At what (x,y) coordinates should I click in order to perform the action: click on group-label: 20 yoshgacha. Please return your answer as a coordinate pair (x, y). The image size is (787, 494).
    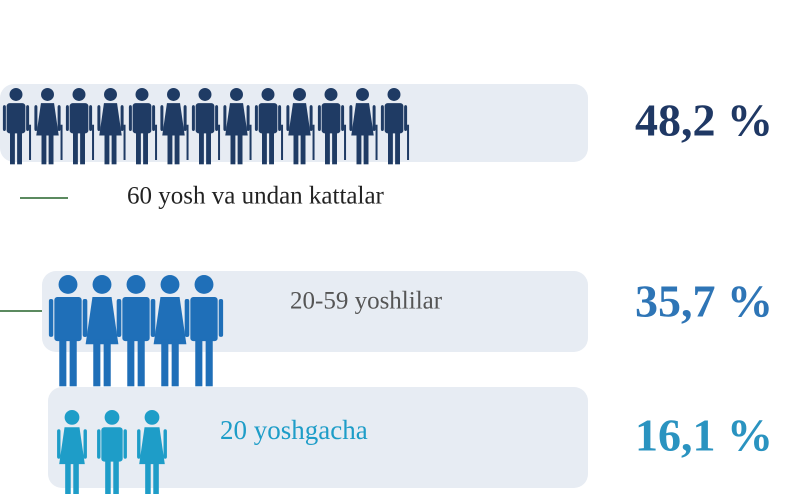
    Looking at the image, I should click on (294, 430).